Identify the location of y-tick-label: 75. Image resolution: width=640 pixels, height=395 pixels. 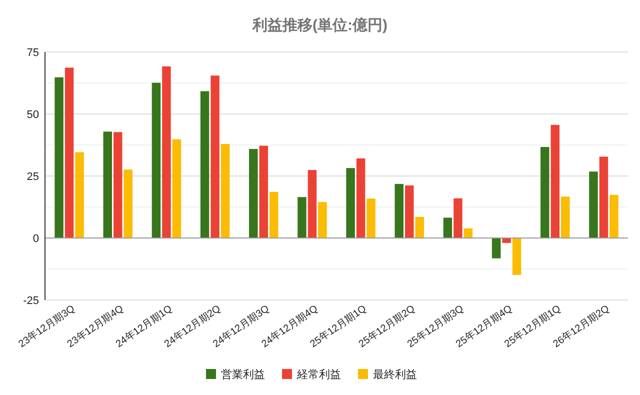
(32, 53).